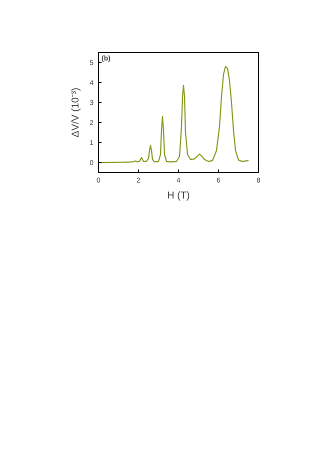 The image size is (332, 470). I want to click on line-series, so click(174, 115).